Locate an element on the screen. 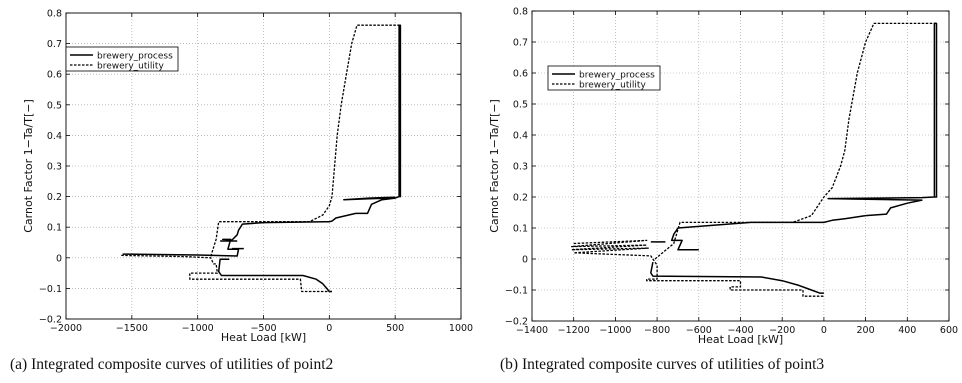 The width and height of the screenshot is (962, 383). x-tick-label: −600 is located at coordinates (699, 330).